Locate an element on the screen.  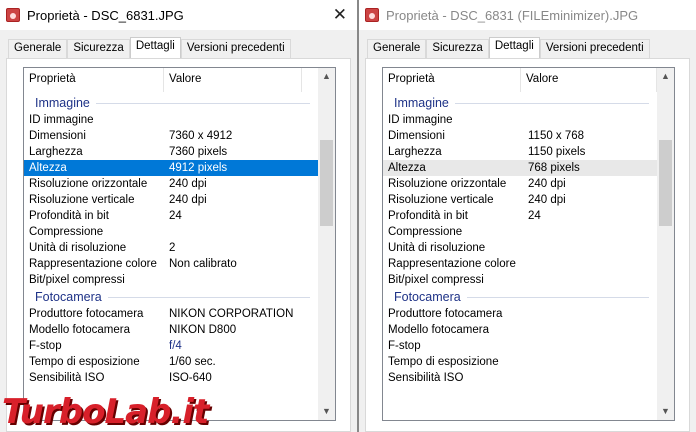
property-name: Larghezza is located at coordinates (415, 152).